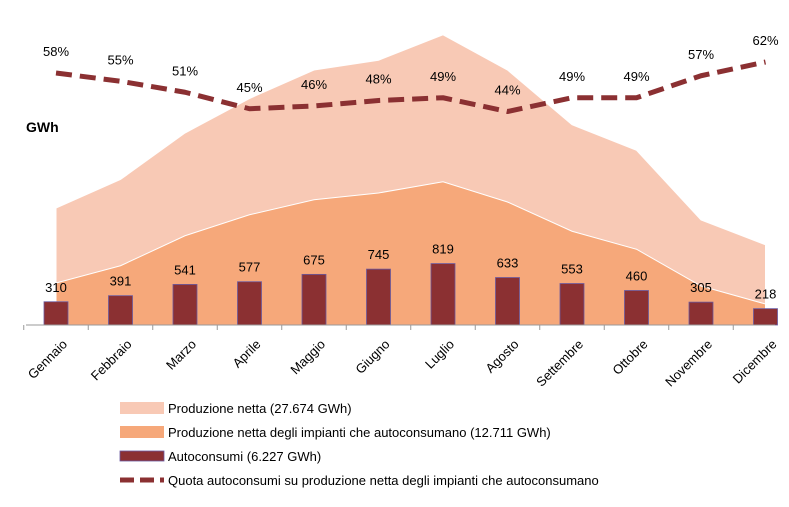  What do you see at coordinates (249, 87) in the screenshot?
I see `line-value-label: 45%` at bounding box center [249, 87].